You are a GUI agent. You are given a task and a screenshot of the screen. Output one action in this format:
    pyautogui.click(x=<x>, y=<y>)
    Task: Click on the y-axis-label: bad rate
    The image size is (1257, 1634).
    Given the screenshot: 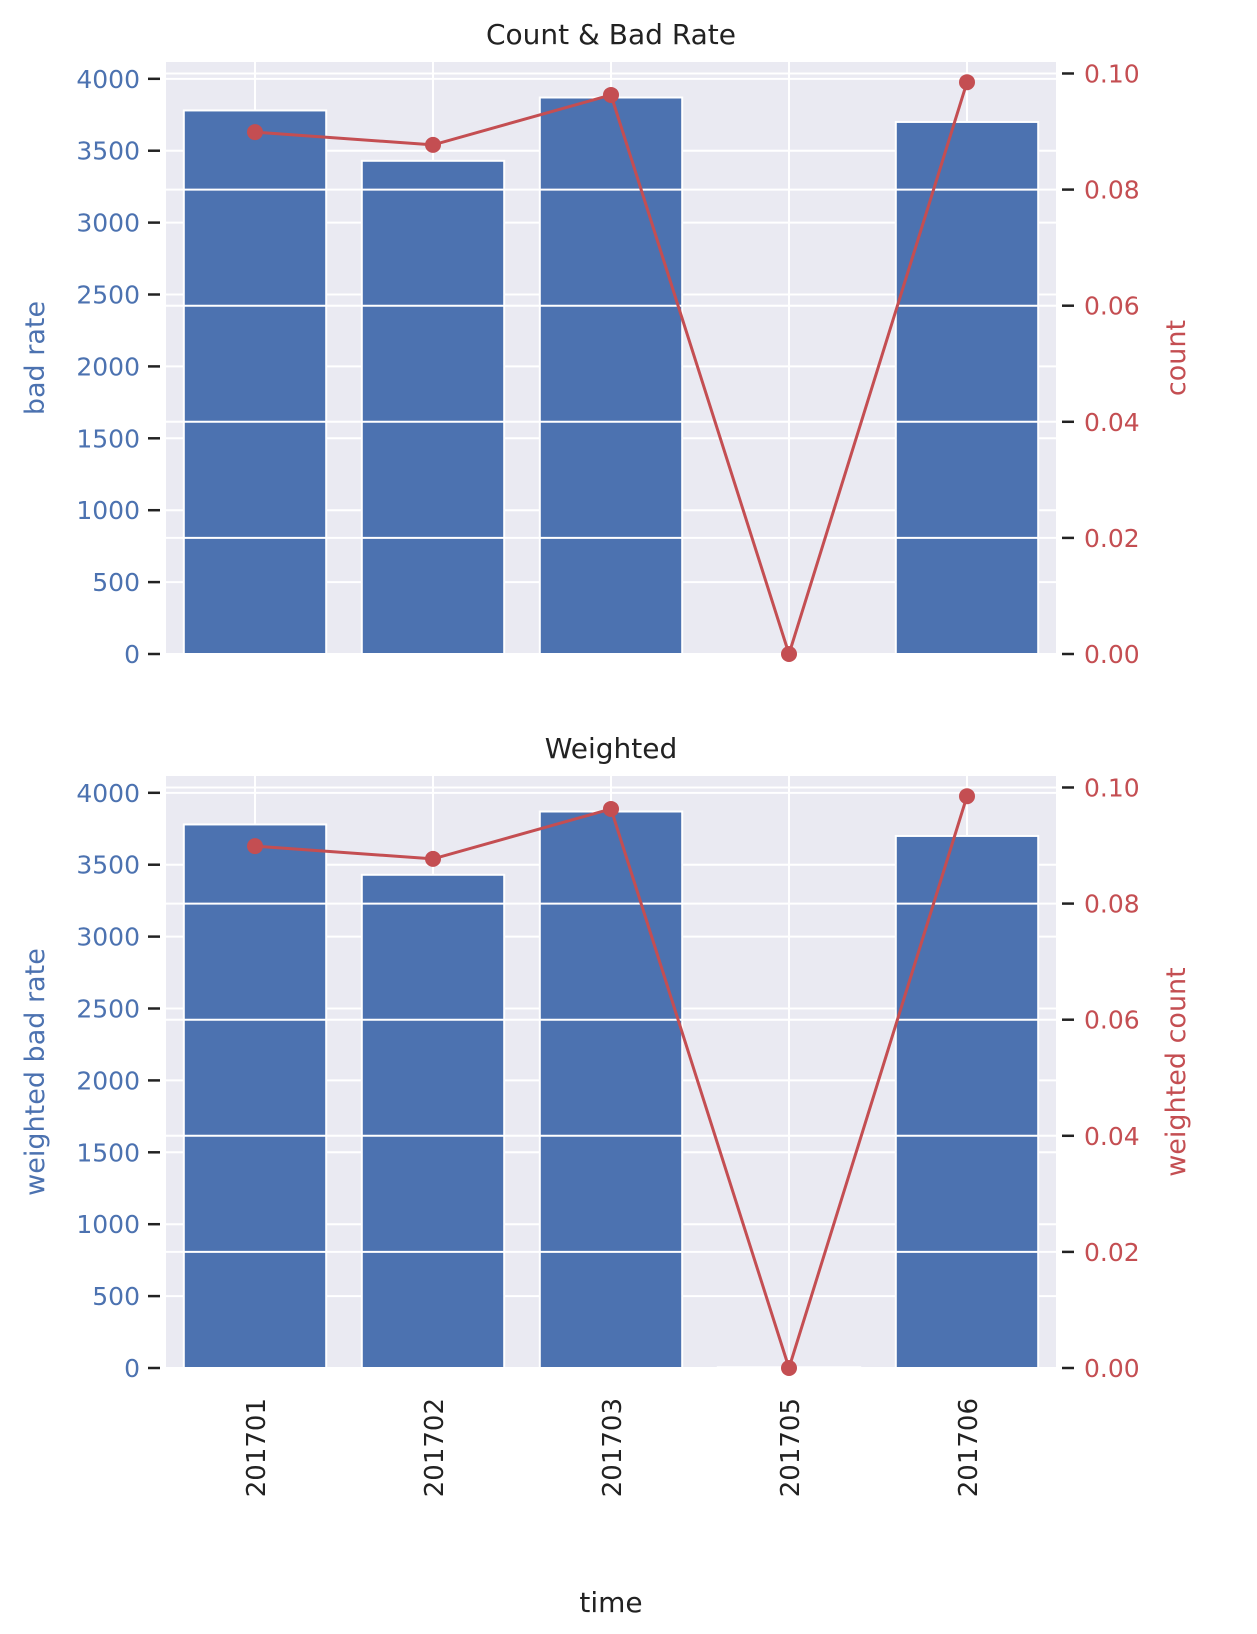 What is the action you would take?
    pyautogui.click(x=35, y=358)
    